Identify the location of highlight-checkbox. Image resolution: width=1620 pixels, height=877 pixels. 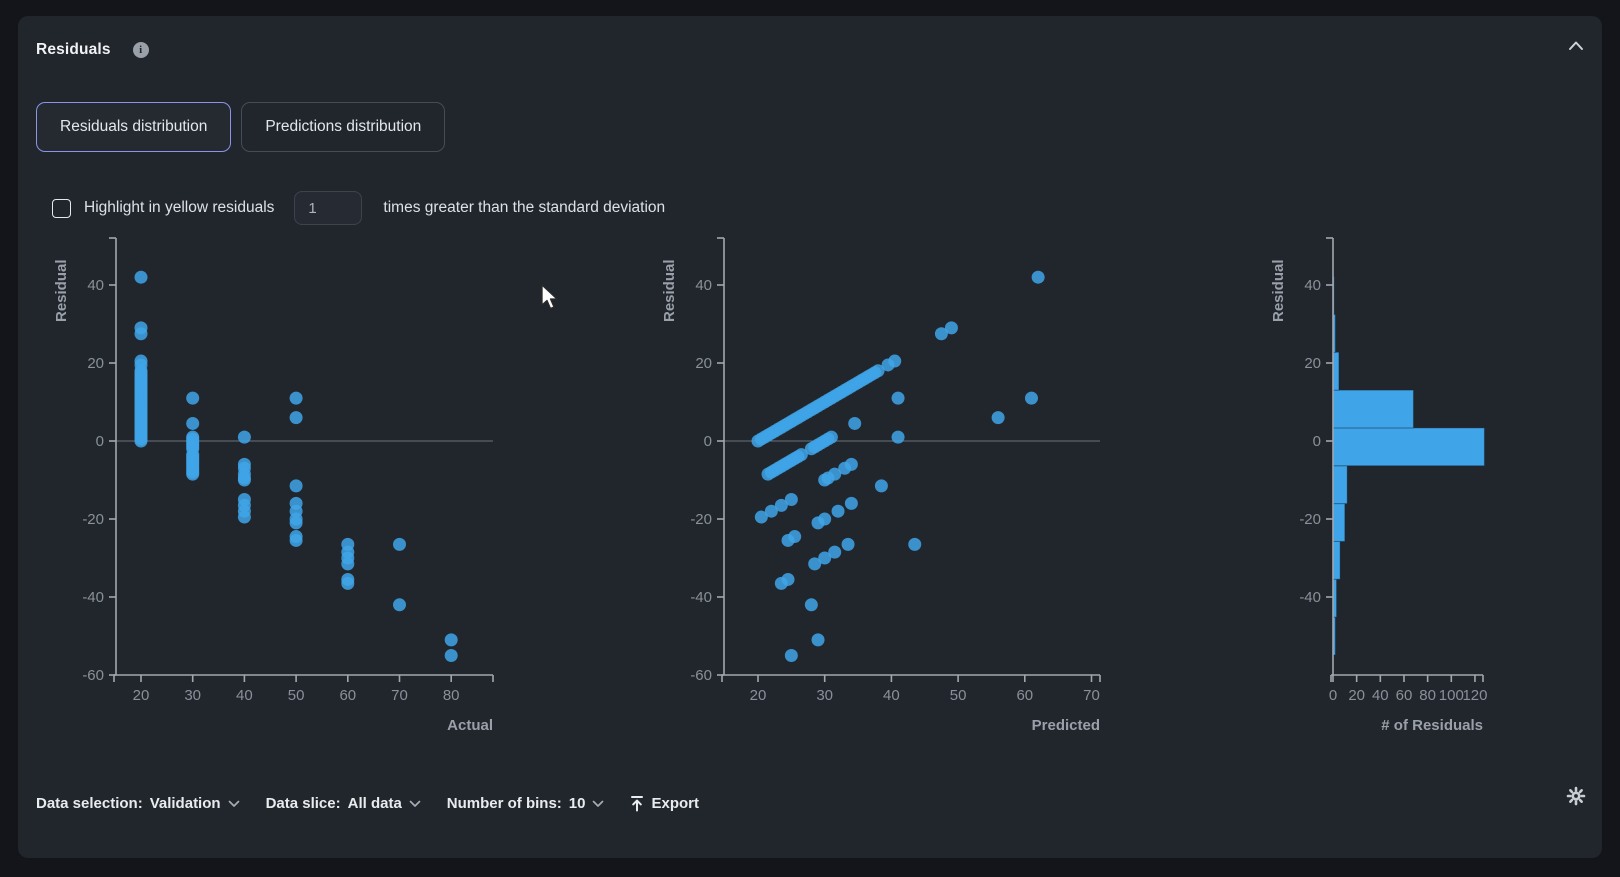
(61, 208).